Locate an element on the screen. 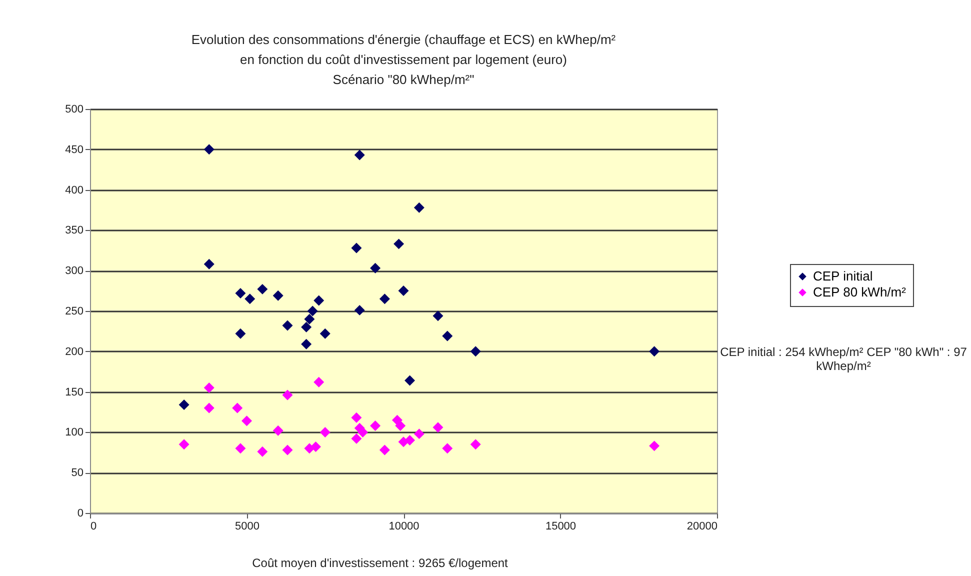 This screenshot has height=576, width=971. text: CEP initial : 254 kWhep/m² CEP "80 kWh" : 97 kWhep/m² is located at coordinates (843, 359).